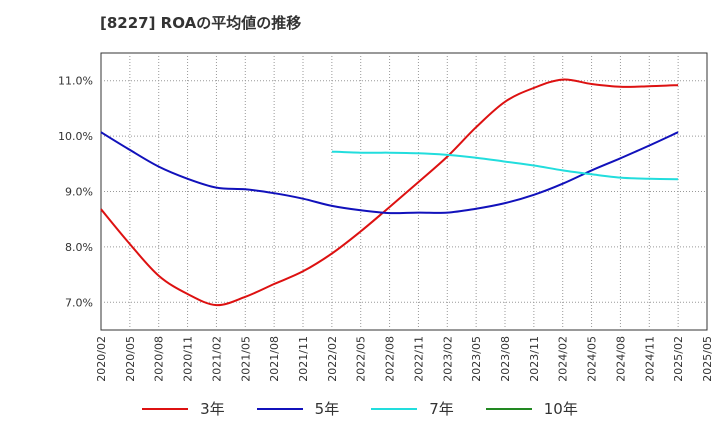 The width and height of the screenshot is (720, 440). I want to click on x-tick-label: 2020/05, so click(130, 359).